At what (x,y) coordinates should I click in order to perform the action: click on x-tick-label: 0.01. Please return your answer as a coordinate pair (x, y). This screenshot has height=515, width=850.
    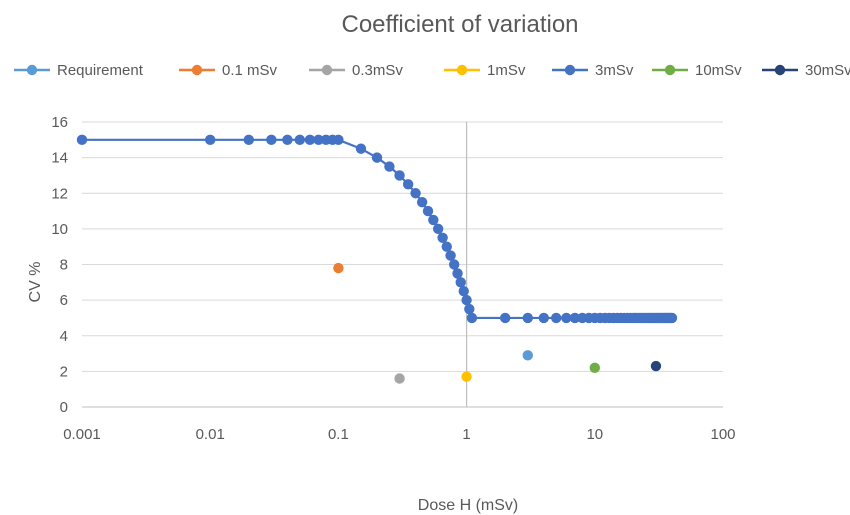
    Looking at the image, I should click on (210, 434).